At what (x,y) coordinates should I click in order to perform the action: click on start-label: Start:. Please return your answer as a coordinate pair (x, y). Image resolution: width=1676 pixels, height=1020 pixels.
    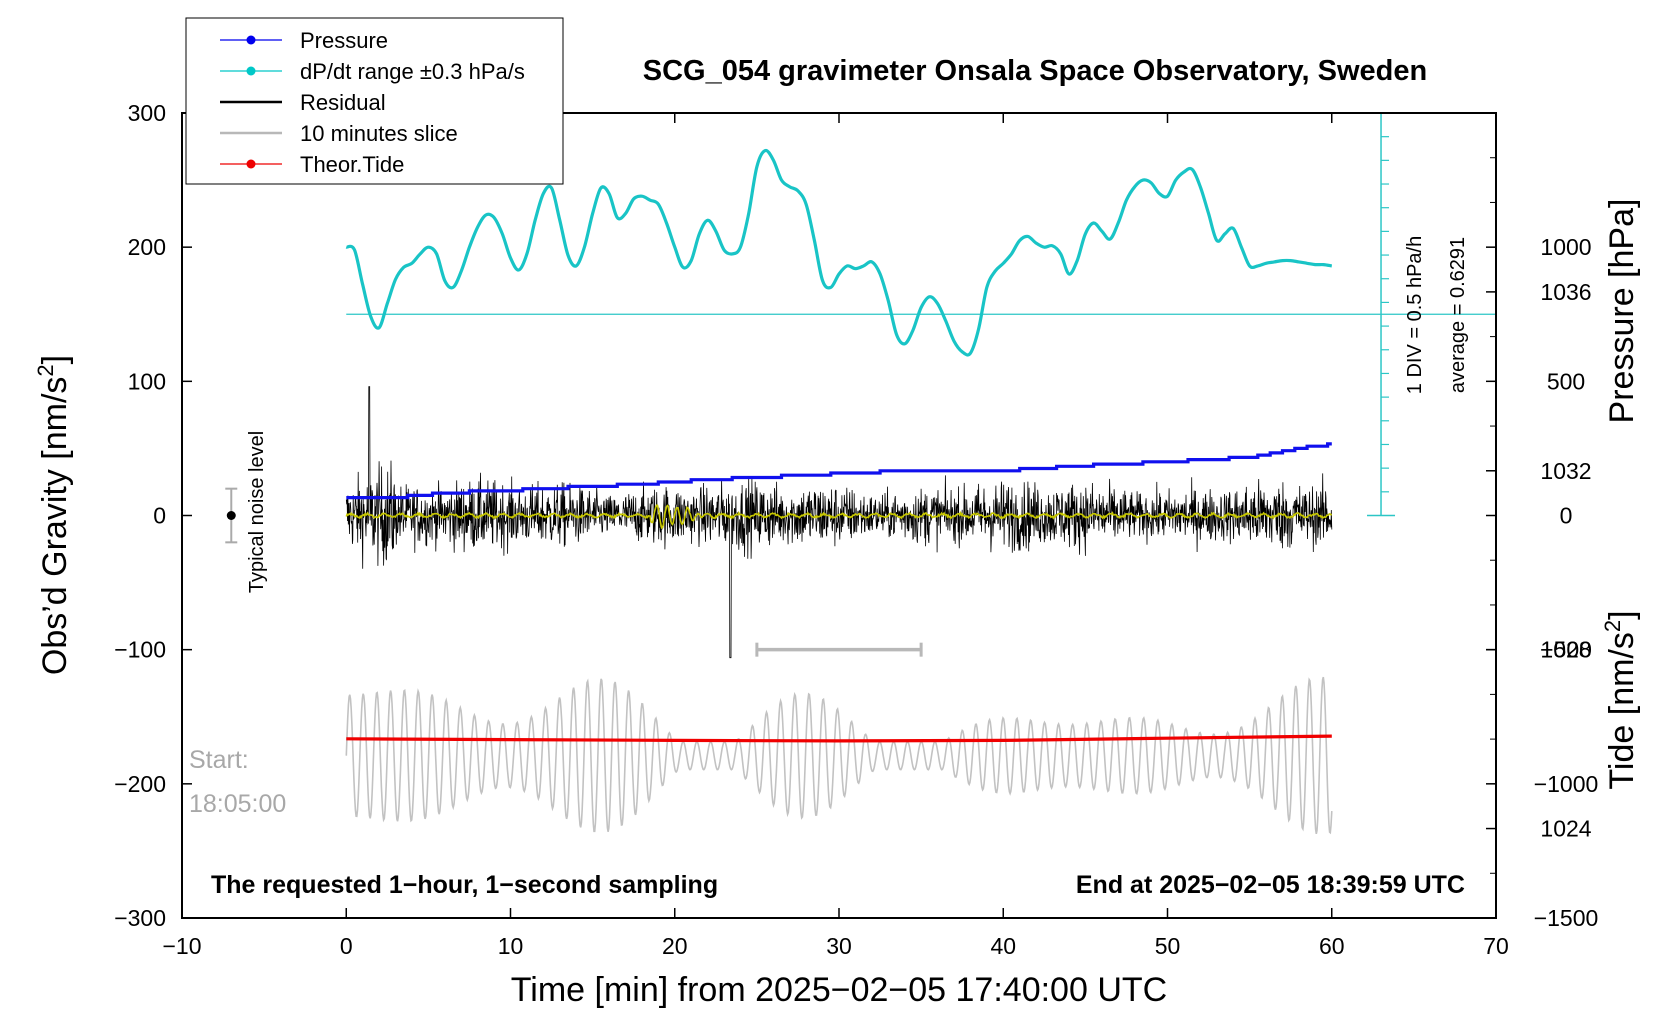
    Looking at the image, I should click on (219, 760).